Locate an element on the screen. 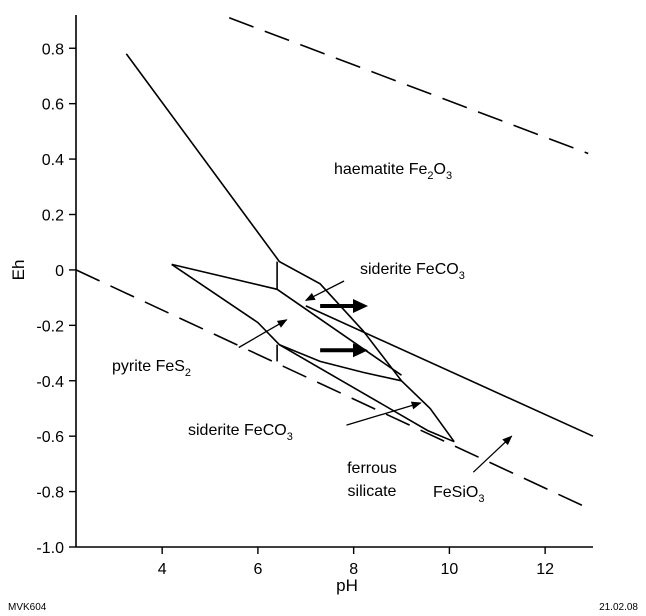  footer-date: 21.02.08 is located at coordinates (618, 607).